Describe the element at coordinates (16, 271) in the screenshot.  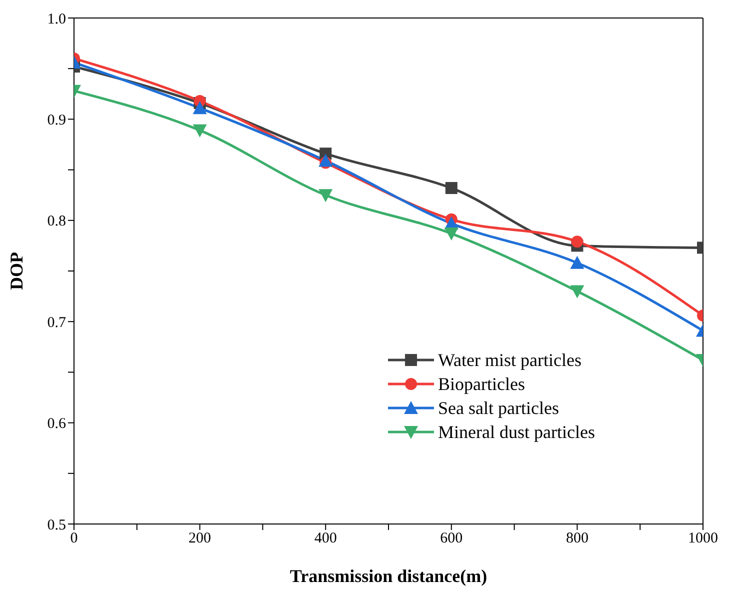
I see `y-axis-title: DOP` at that location.